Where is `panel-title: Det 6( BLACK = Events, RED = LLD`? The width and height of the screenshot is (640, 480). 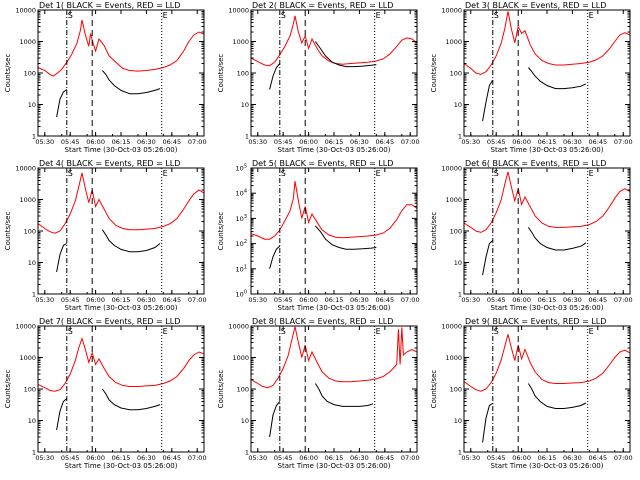
panel-title: Det 6( BLACK = Events, RED = LLD is located at coordinates (535, 163).